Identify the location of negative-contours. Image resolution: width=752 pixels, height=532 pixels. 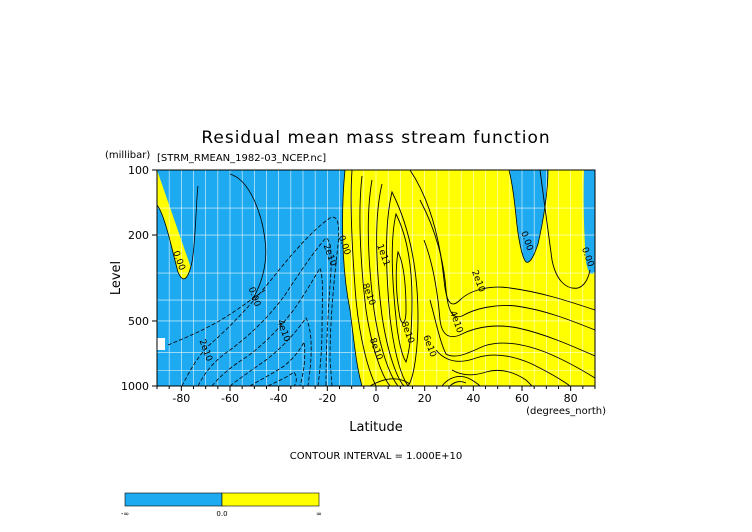
(253, 301).